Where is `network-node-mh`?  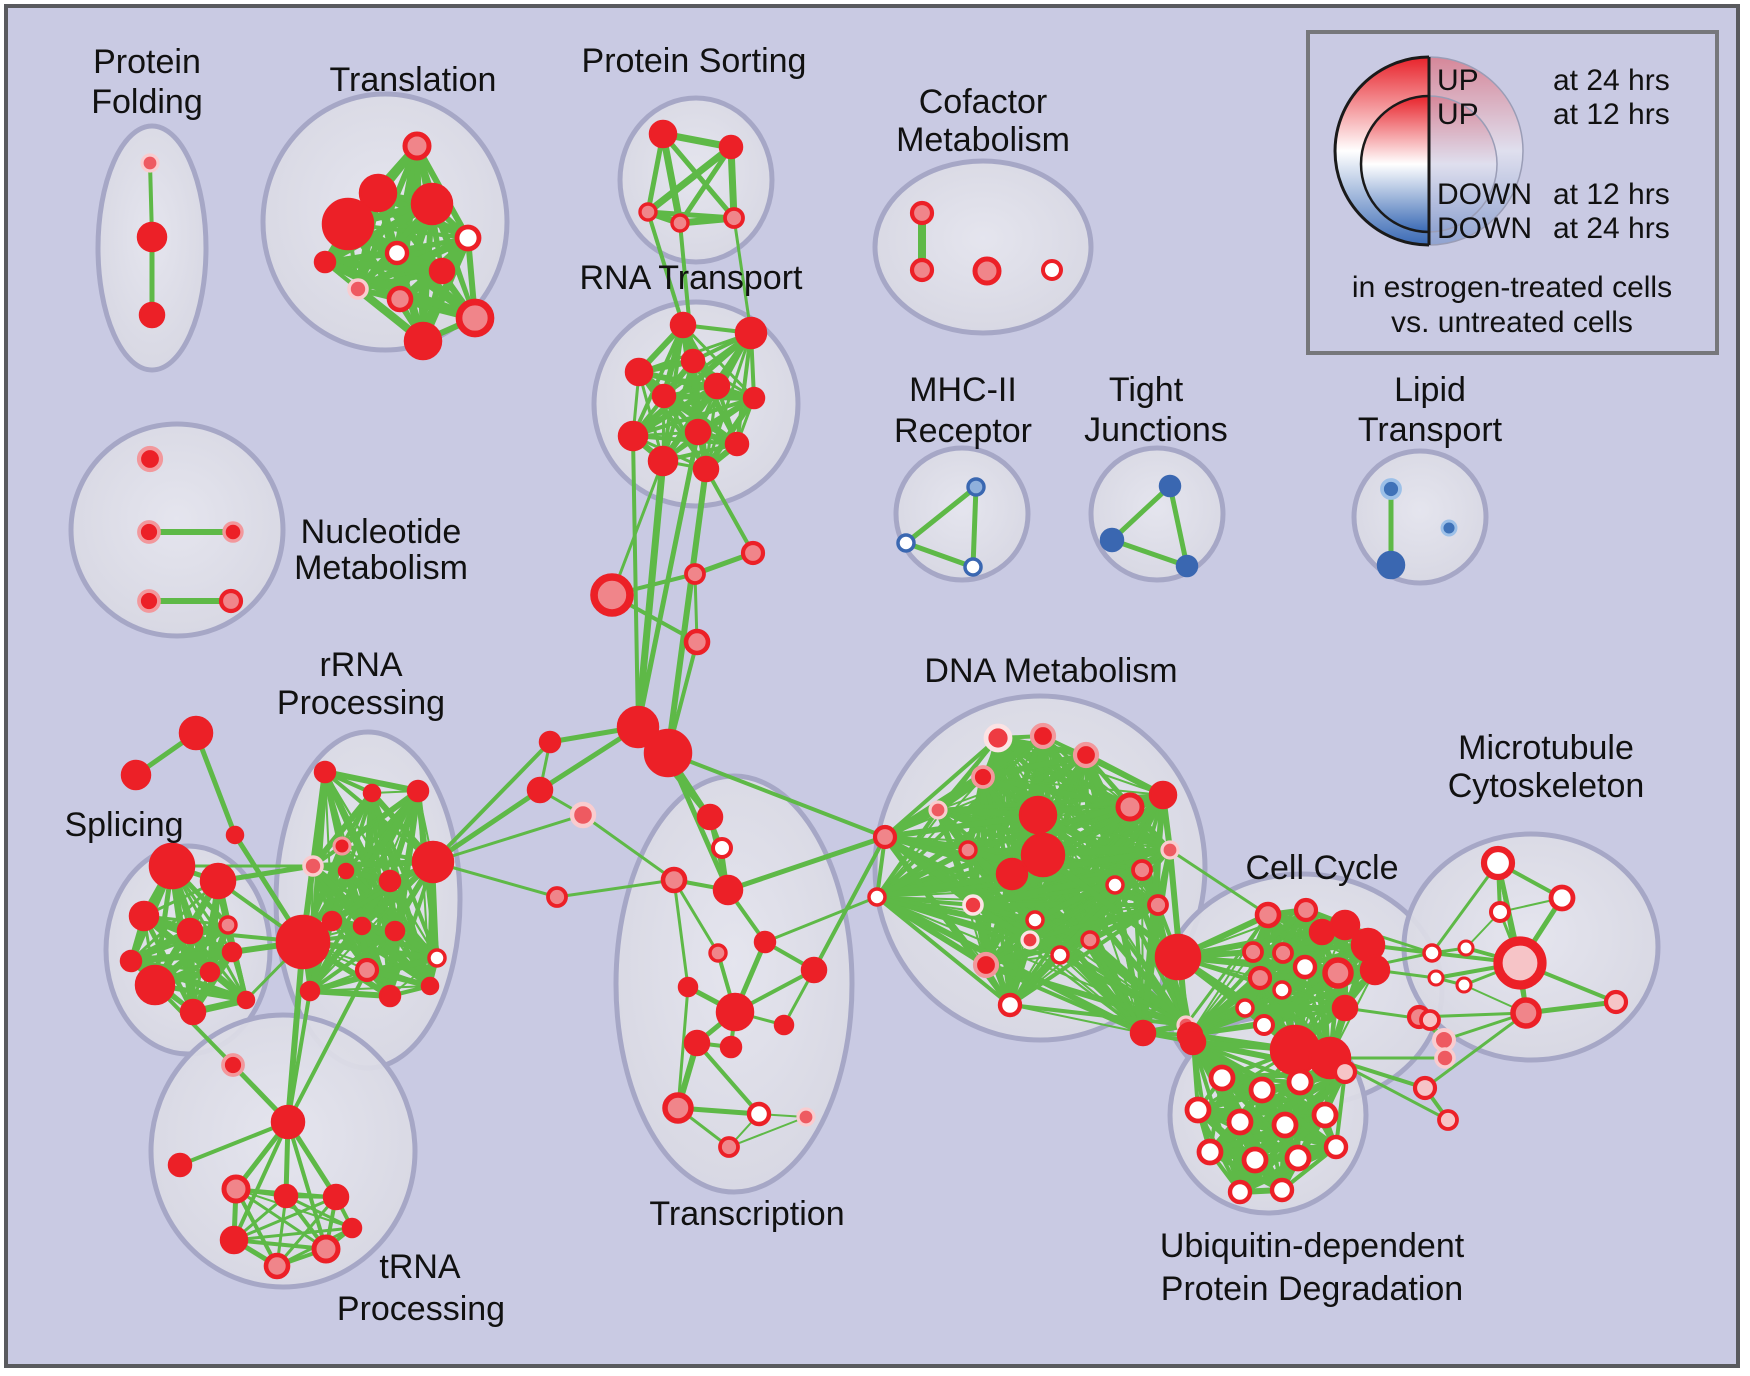 network-node-mh is located at coordinates (906, 543).